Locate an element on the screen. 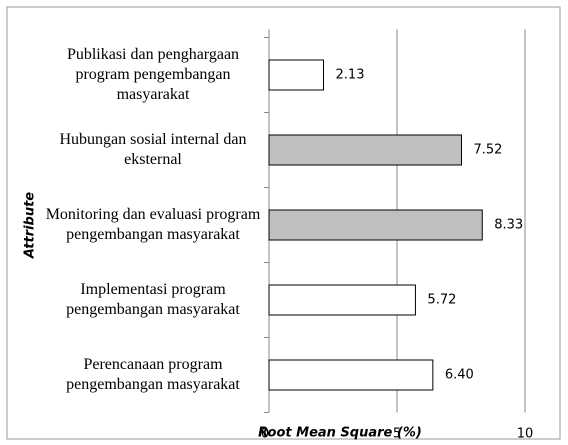 This screenshot has width=568, height=445. value-label: 7.52 is located at coordinates (488, 150).